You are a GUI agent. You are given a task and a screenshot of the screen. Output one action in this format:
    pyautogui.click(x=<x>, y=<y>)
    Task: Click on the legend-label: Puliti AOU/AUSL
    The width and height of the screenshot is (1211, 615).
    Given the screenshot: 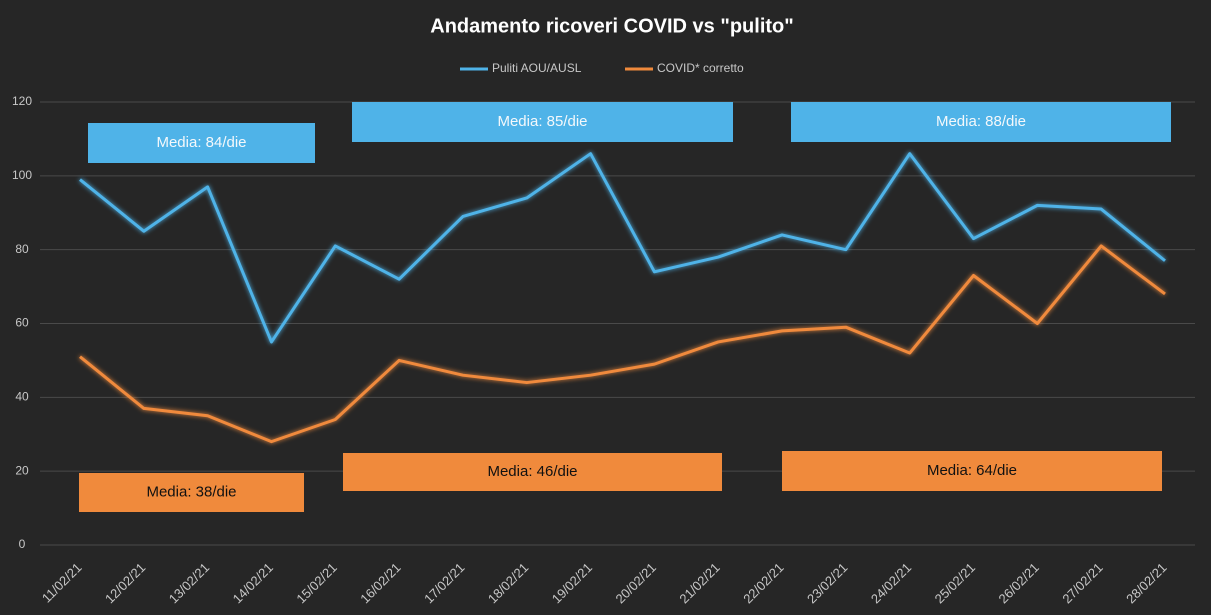 What is the action you would take?
    pyautogui.click(x=537, y=68)
    